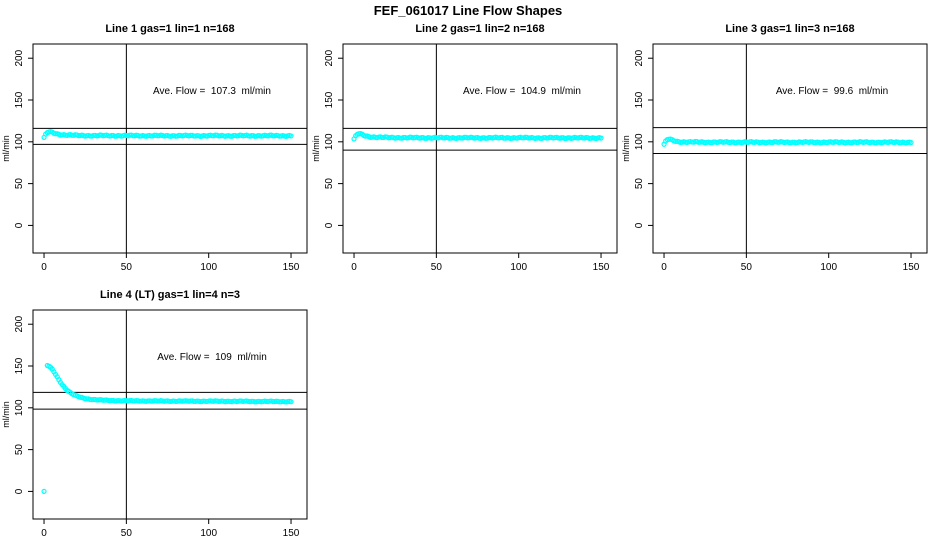 This screenshot has width=936, height=540. What do you see at coordinates (212, 91) in the screenshot?
I see `avg-flow-annotation: Ave. Flow = 107.3 ml/min` at bounding box center [212, 91].